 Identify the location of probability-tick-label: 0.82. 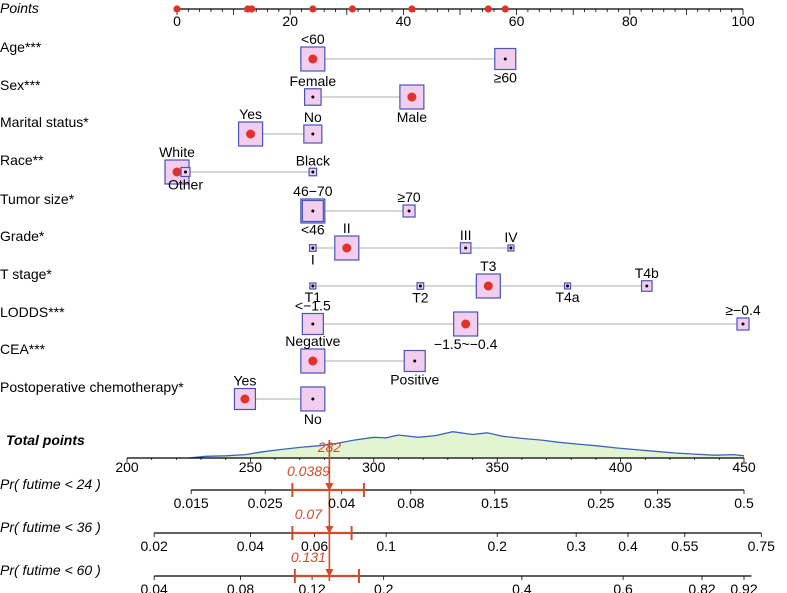
(701, 587).